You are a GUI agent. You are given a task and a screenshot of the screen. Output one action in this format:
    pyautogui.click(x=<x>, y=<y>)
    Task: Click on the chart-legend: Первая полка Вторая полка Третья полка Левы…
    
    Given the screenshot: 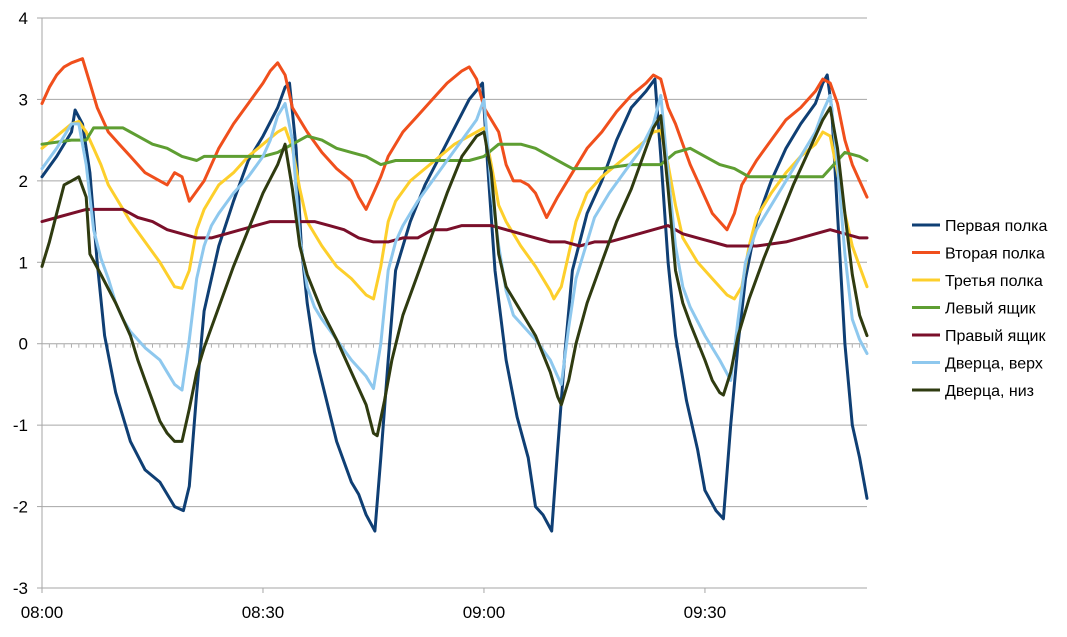 What is the action you would take?
    pyautogui.click(x=980, y=309)
    